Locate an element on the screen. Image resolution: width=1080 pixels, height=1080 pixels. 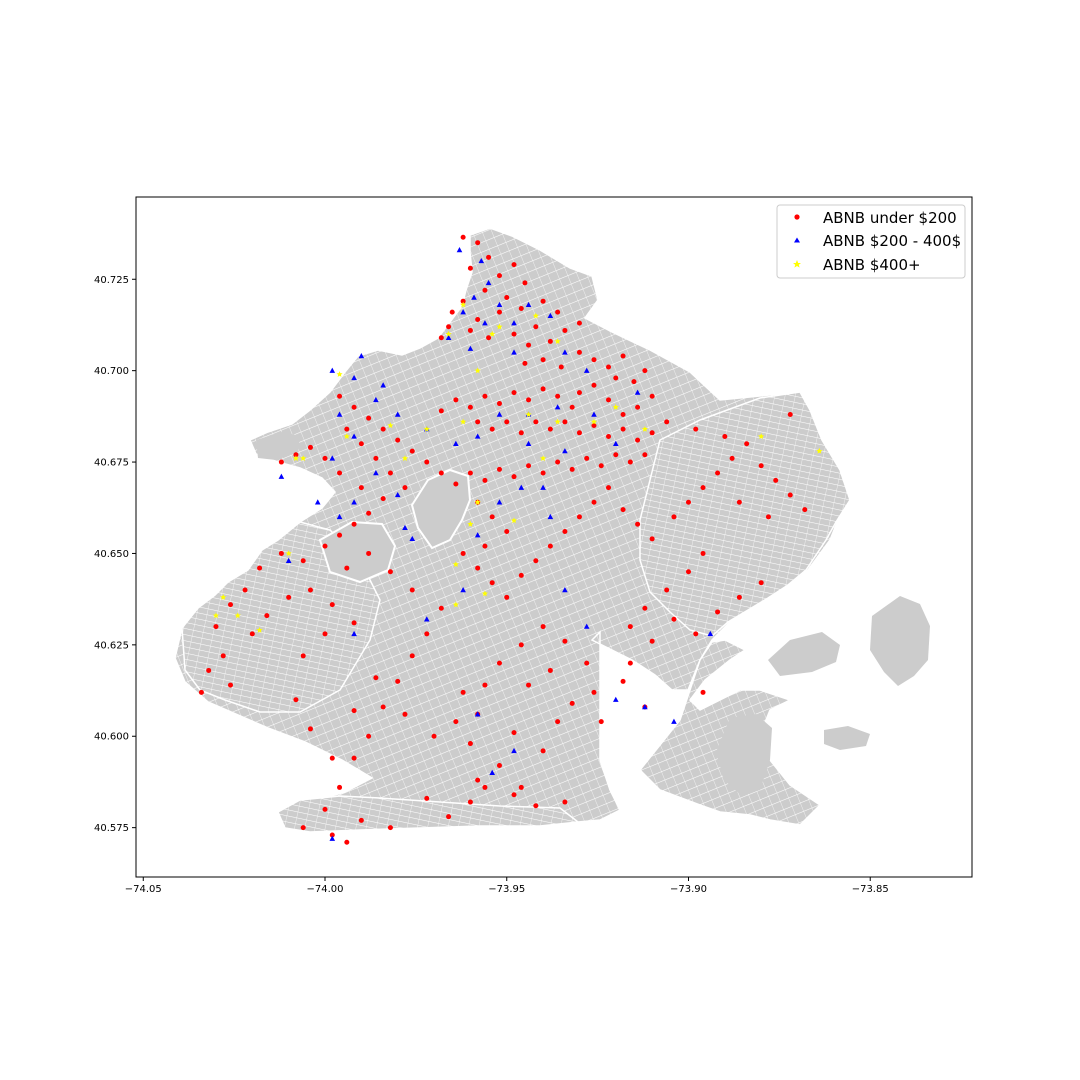
y-tick-label: 40.600 is located at coordinates (111, 737).